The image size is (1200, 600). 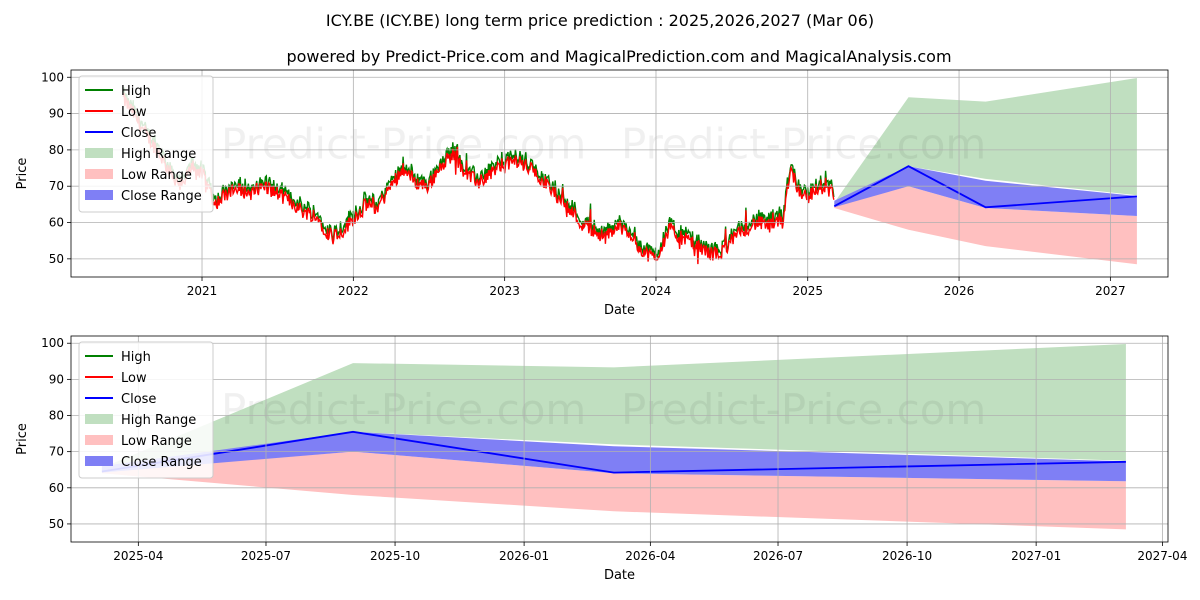 What do you see at coordinates (138, 556) in the screenshot?
I see `x-tick-label: 2025-04` at bounding box center [138, 556].